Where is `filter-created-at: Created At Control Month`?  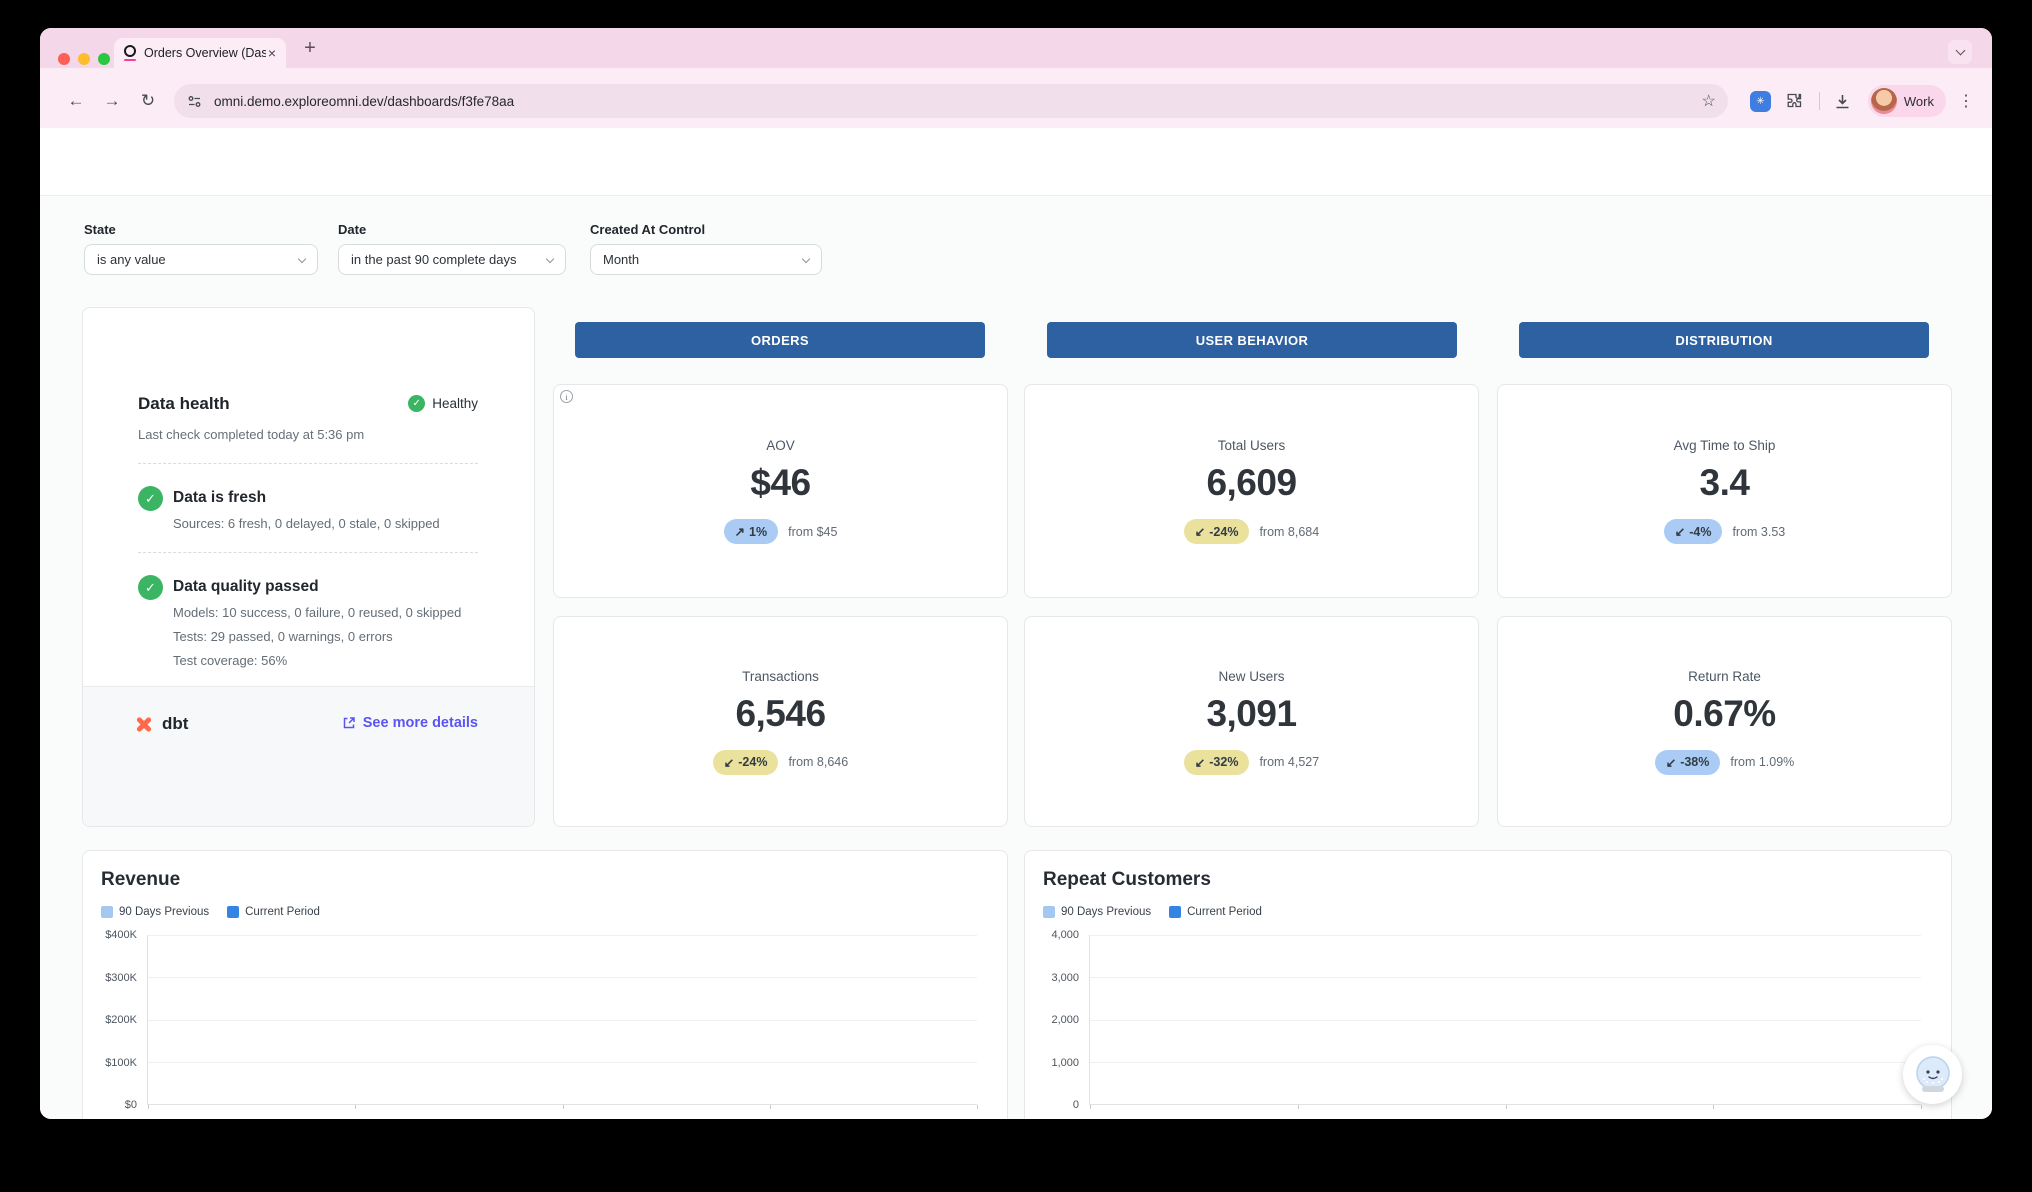 filter-created-at: Created At Control Month is located at coordinates (706, 248).